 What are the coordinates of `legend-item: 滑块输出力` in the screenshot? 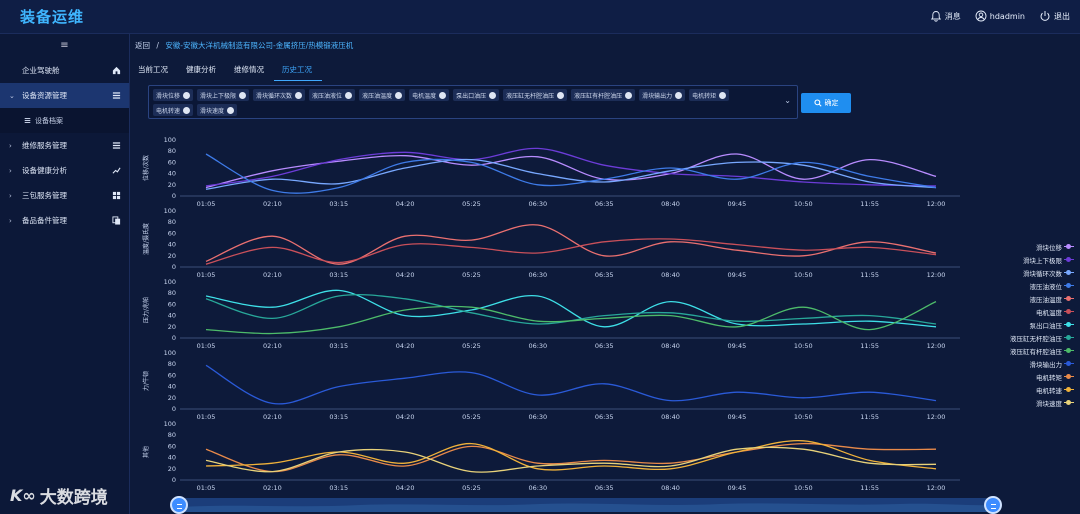 It's located at (1036, 363).